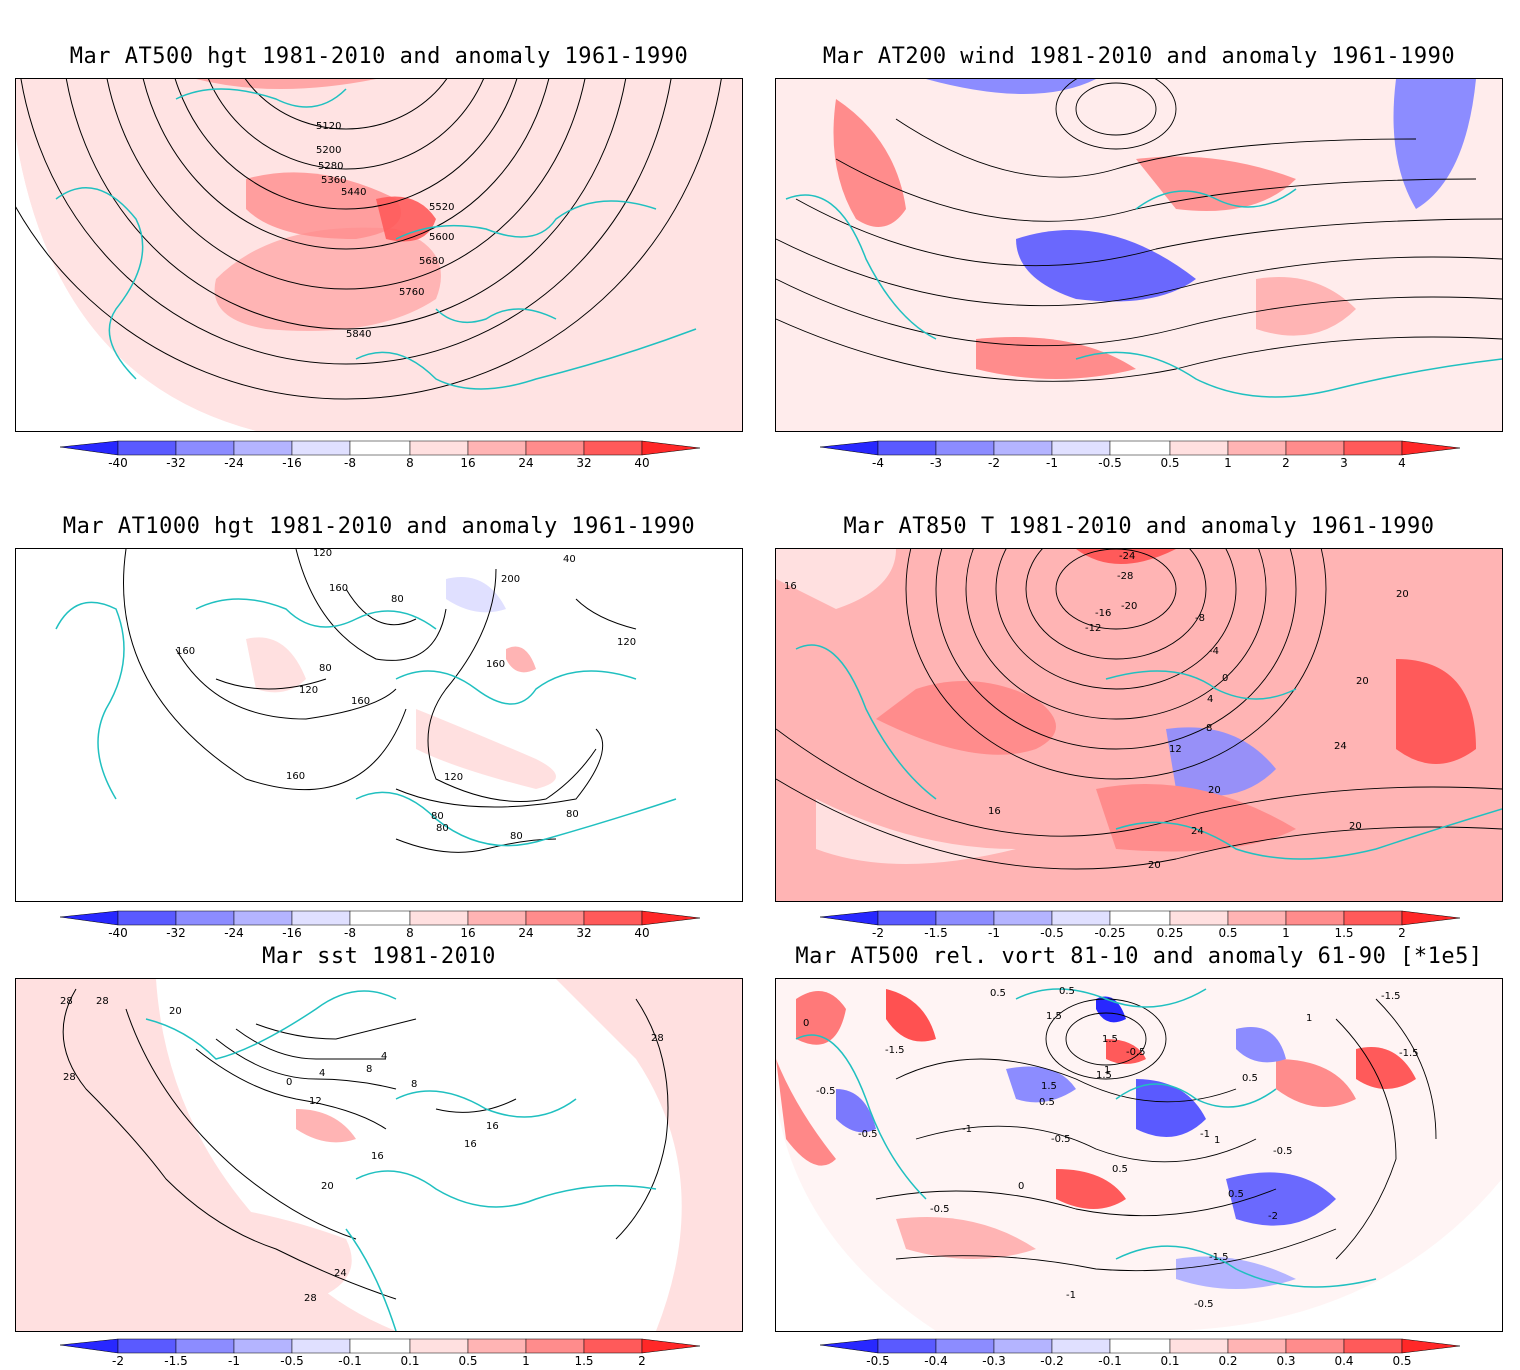 This screenshot has width=1520, height=1370. What do you see at coordinates (994, 1361) in the screenshot?
I see `colorbar-tick-label: -0.3` at bounding box center [994, 1361].